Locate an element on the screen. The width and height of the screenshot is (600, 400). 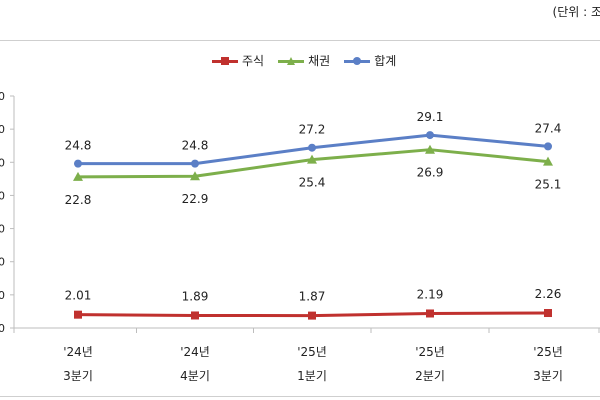
legend-swatch-stocks is located at coordinates (225, 61).